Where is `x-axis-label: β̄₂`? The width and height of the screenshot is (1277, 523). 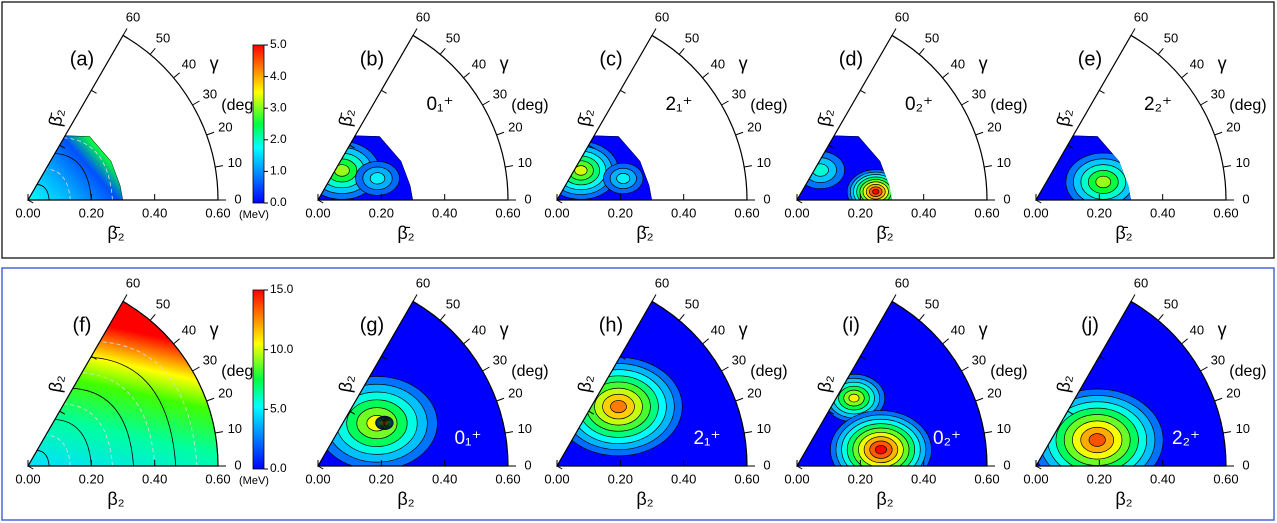
x-axis-label: β̄₂ is located at coordinates (115, 233).